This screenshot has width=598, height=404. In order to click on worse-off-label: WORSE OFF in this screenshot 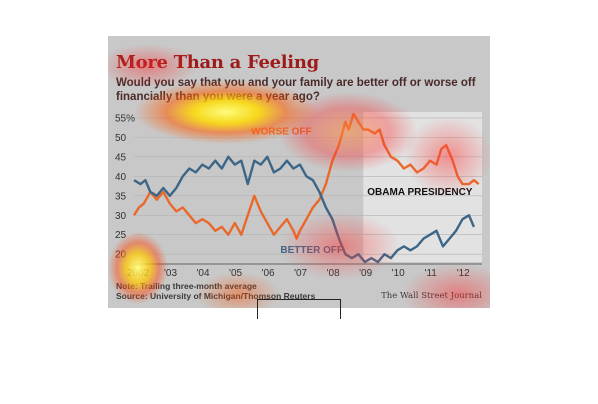, I will do `click(281, 131)`.